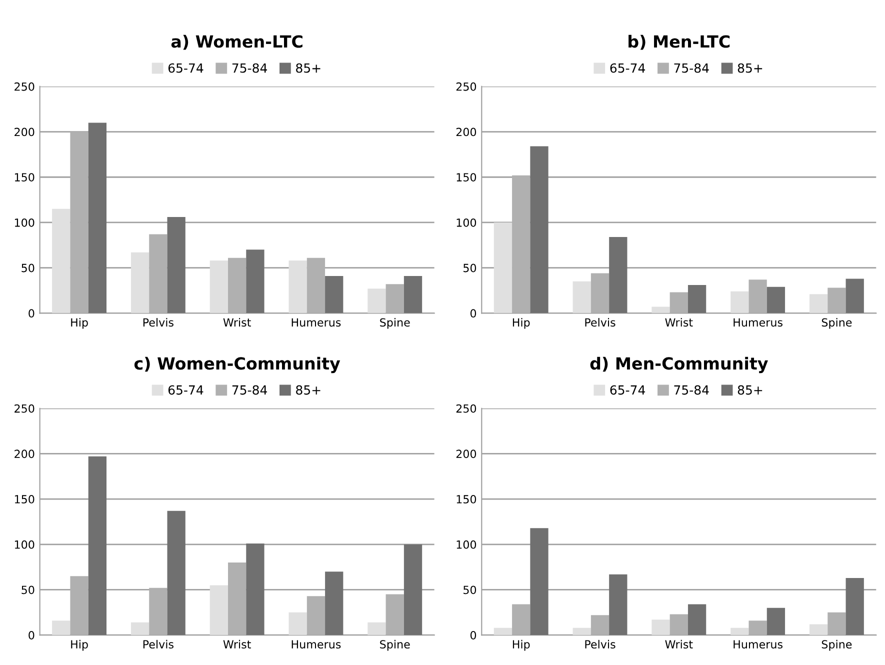 The width and height of the screenshot is (885, 665). Describe the element at coordinates (679, 42) in the screenshot. I see `chart-title: b) Men-LTC` at that location.